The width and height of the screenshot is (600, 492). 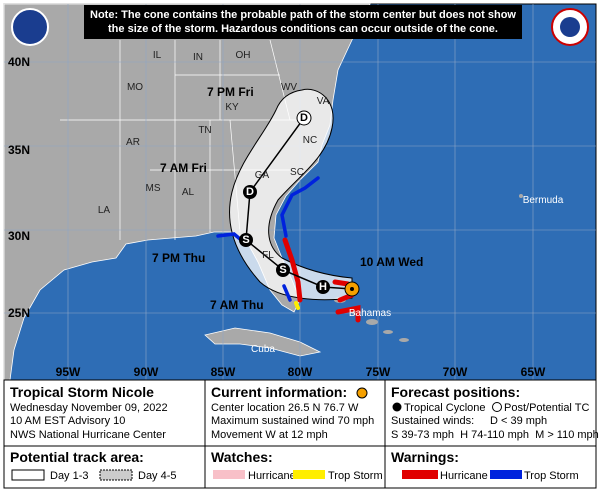 I want to click on storm-name: Tropical Storm Nicole, so click(x=82, y=392).